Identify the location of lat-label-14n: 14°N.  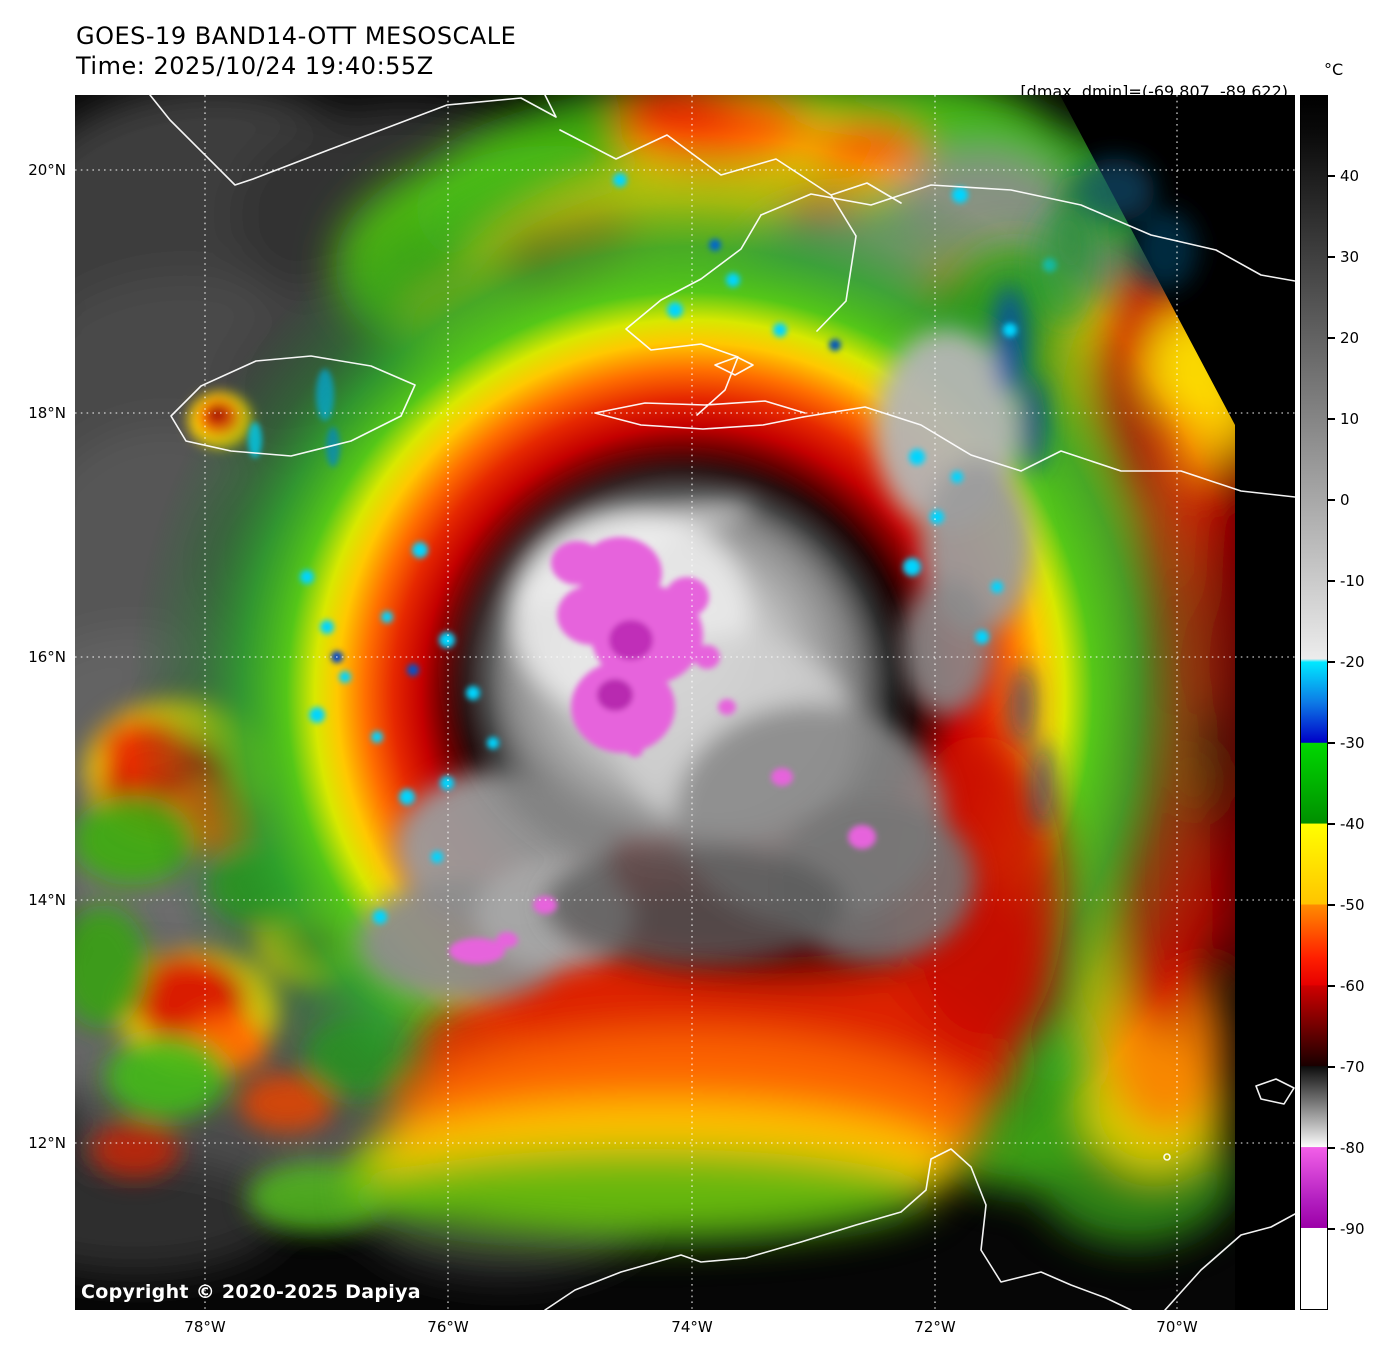
(47, 900).